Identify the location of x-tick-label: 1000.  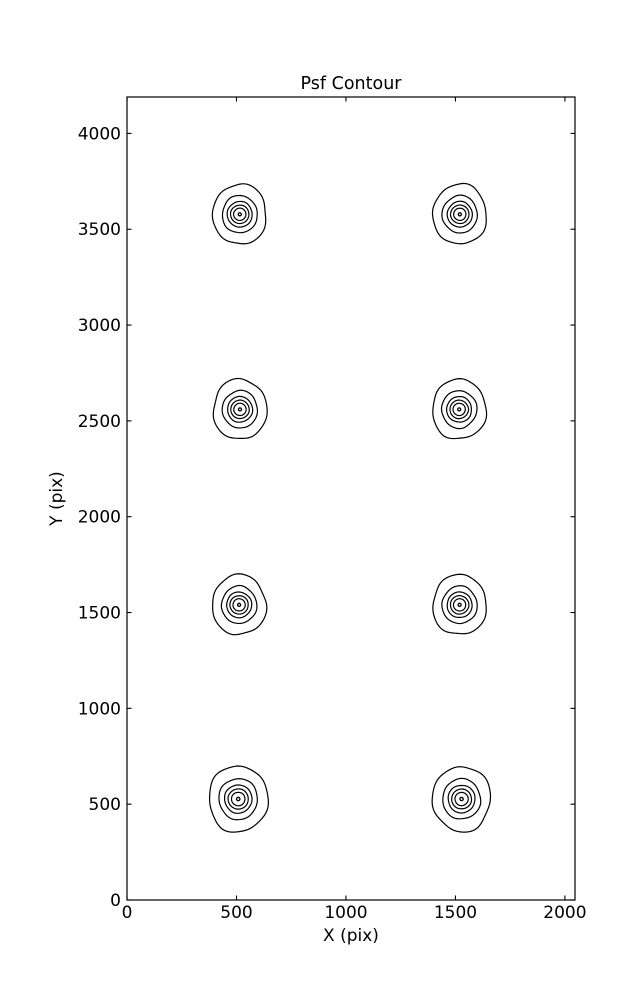
(345, 913).